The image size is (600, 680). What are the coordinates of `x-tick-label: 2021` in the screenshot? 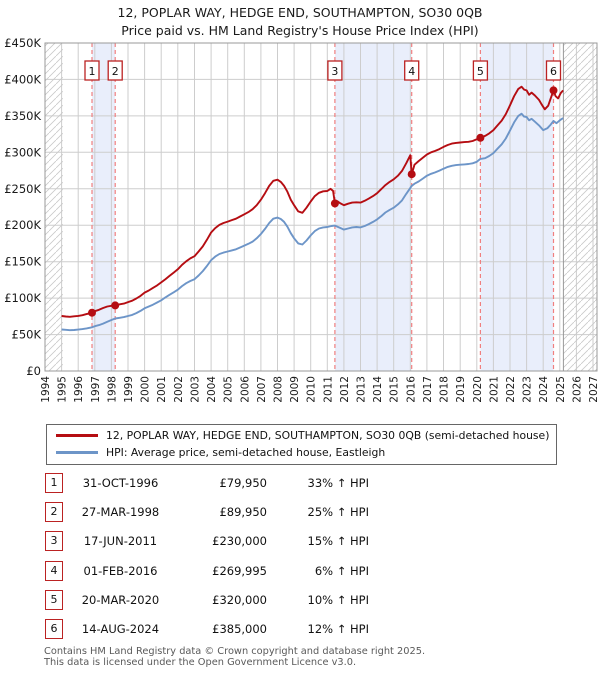 It's located at (494, 389).